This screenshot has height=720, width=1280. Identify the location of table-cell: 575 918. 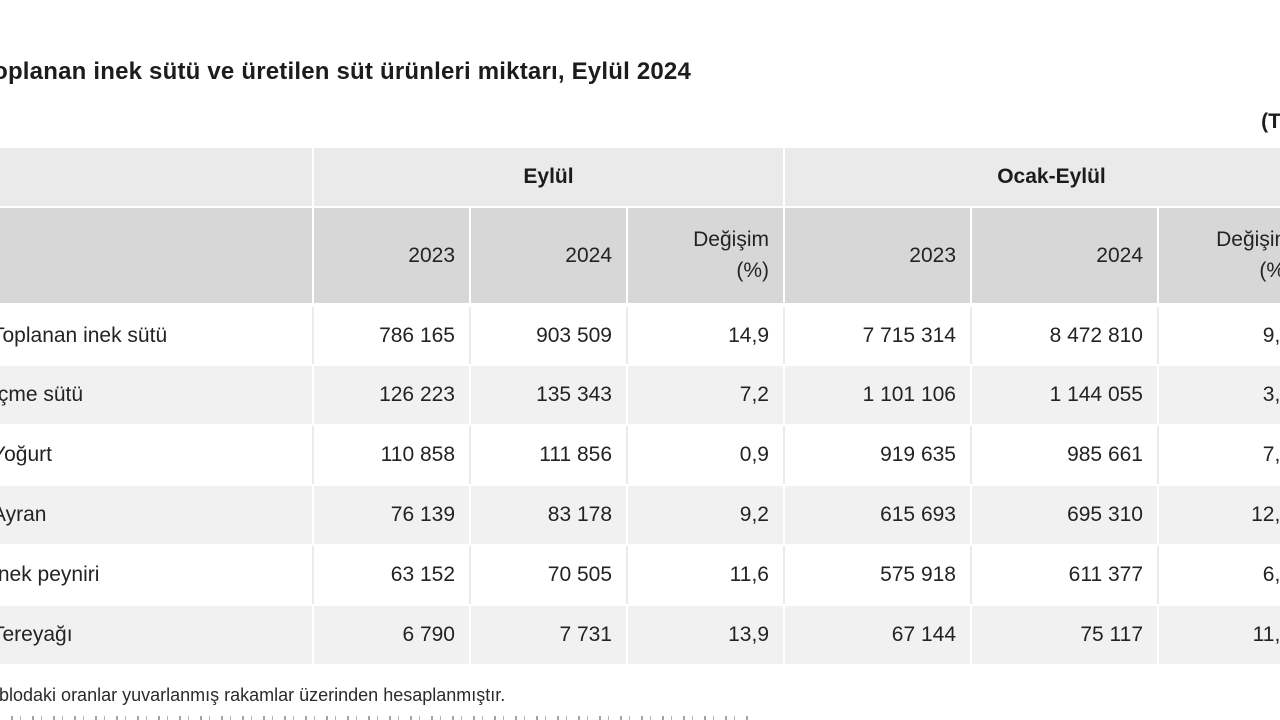
(878, 575).